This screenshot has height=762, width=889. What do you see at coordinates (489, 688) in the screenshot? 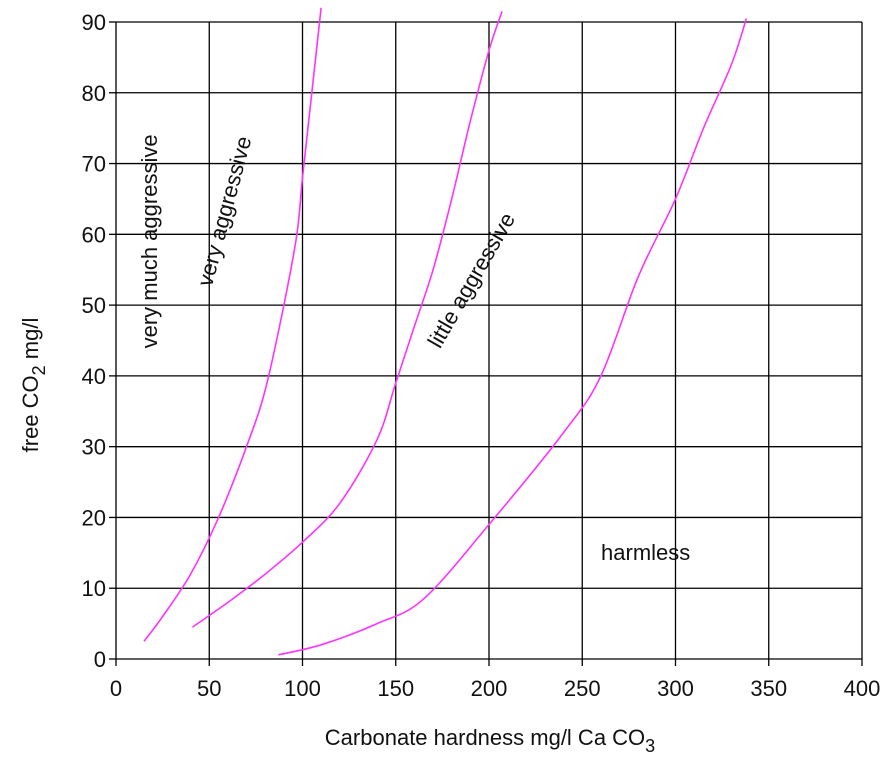
I see `x-tick-label: 200` at bounding box center [489, 688].